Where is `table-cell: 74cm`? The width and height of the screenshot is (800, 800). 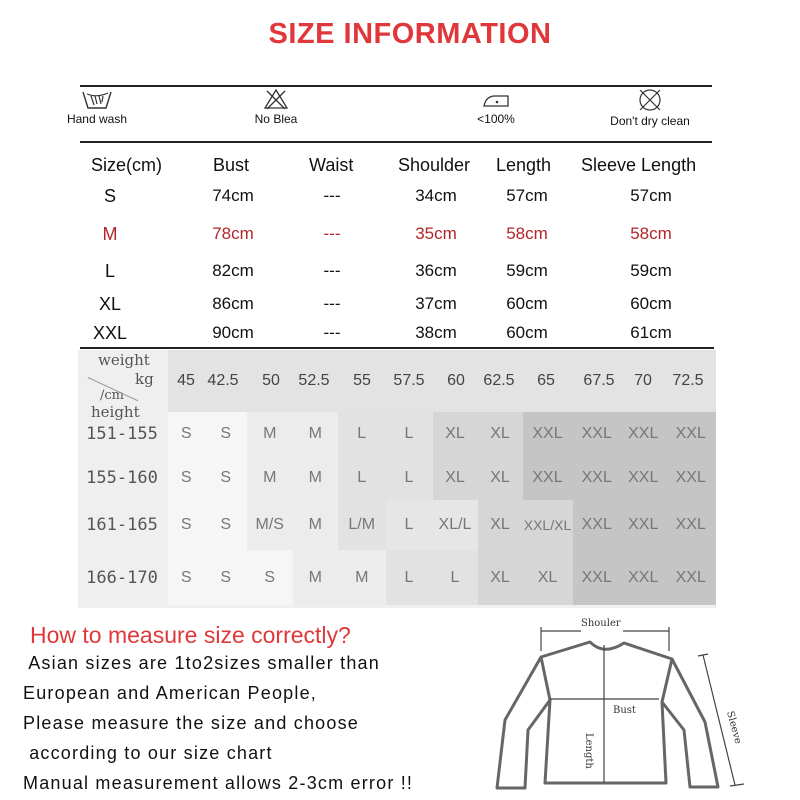
table-cell: 74cm is located at coordinates (233, 195).